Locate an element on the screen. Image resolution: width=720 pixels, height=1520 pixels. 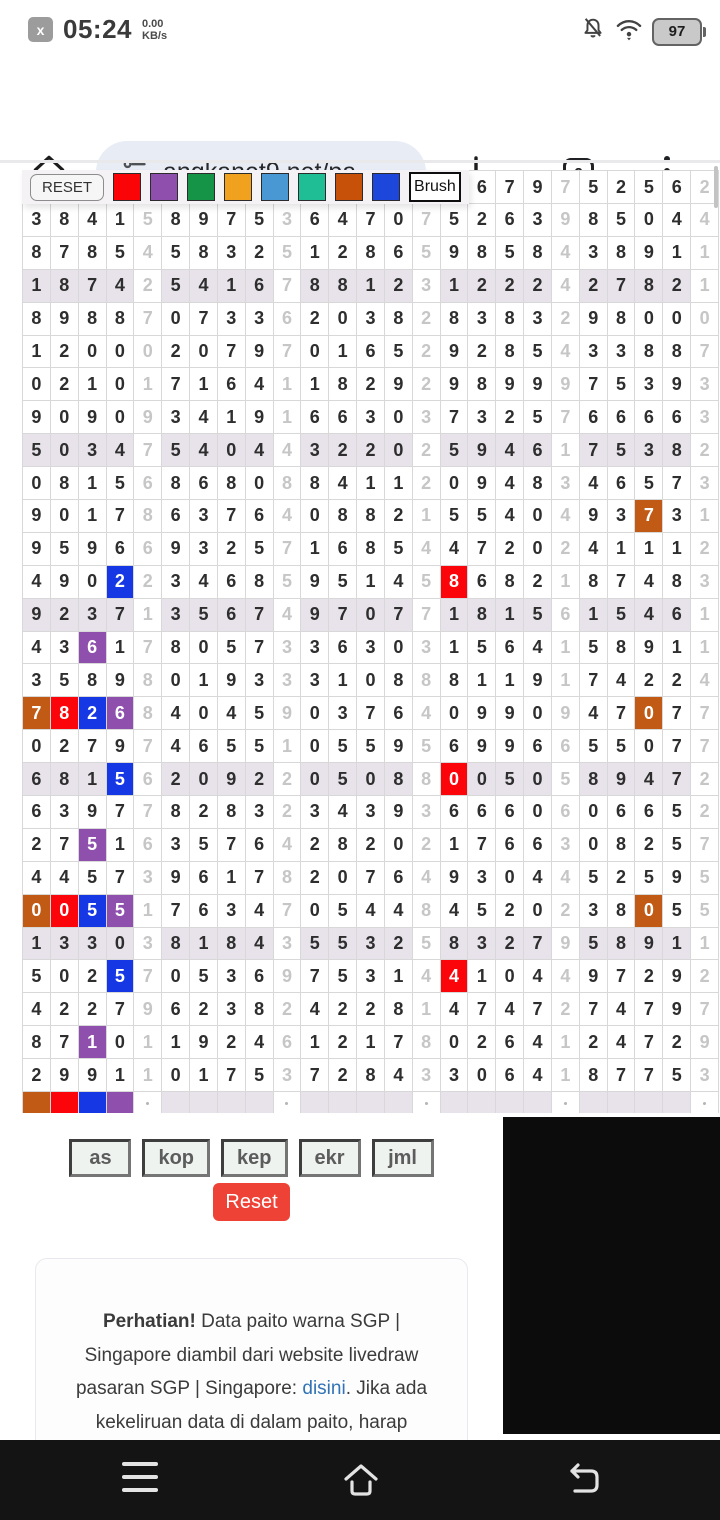
android-back-icon is located at coordinates (582, 1482).